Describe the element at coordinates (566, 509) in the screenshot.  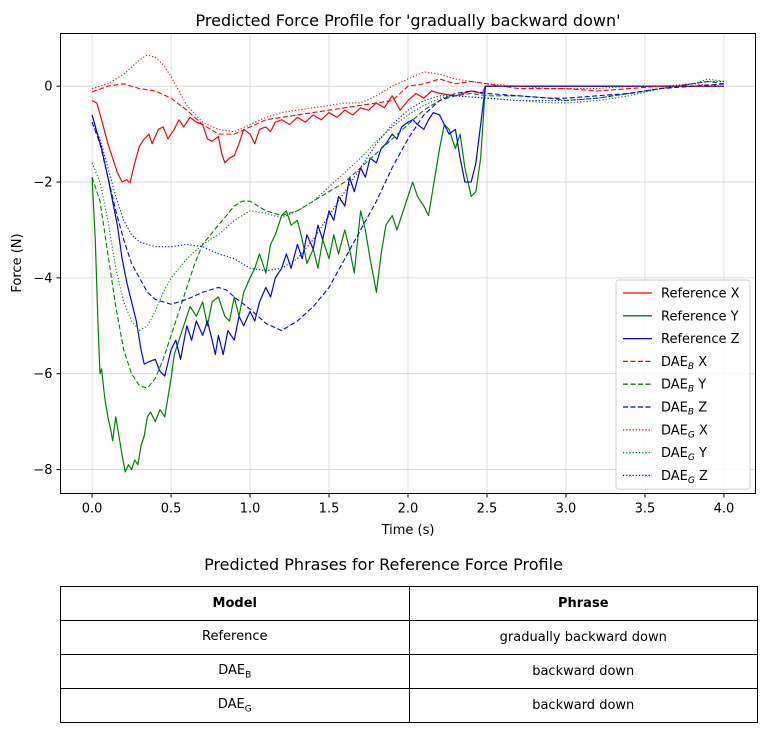
I see `x-tick-label: 3.0` at that location.